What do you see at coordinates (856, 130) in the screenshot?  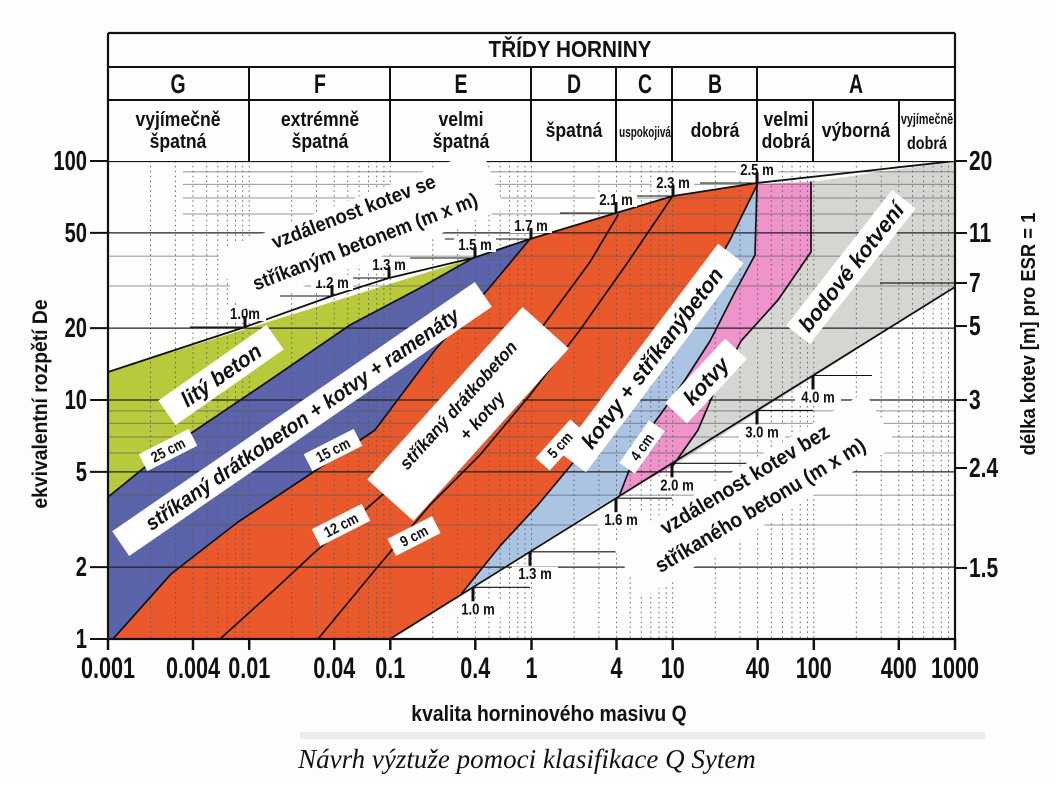 I see `svg-text: výborná` at bounding box center [856, 130].